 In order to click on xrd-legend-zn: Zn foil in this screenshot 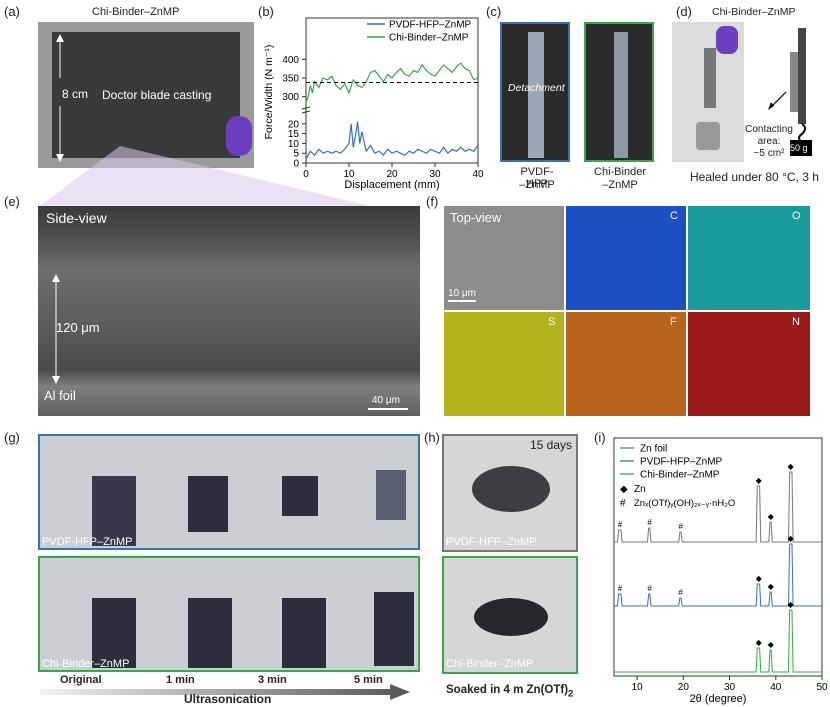, I will do `click(653, 449)`.